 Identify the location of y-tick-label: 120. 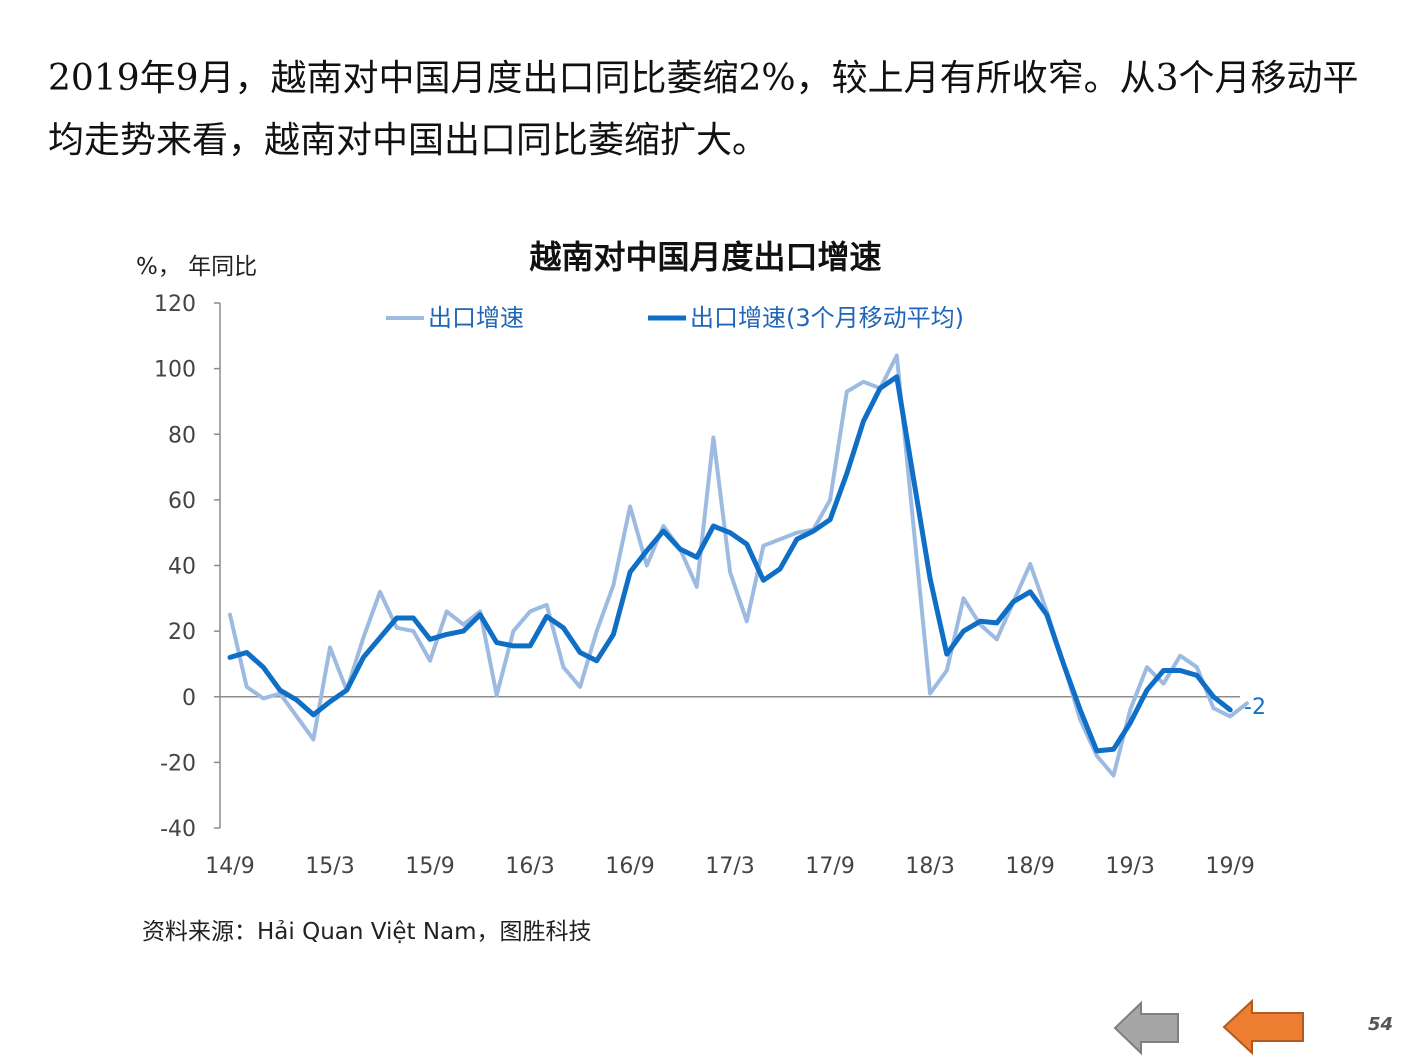
(175, 304).